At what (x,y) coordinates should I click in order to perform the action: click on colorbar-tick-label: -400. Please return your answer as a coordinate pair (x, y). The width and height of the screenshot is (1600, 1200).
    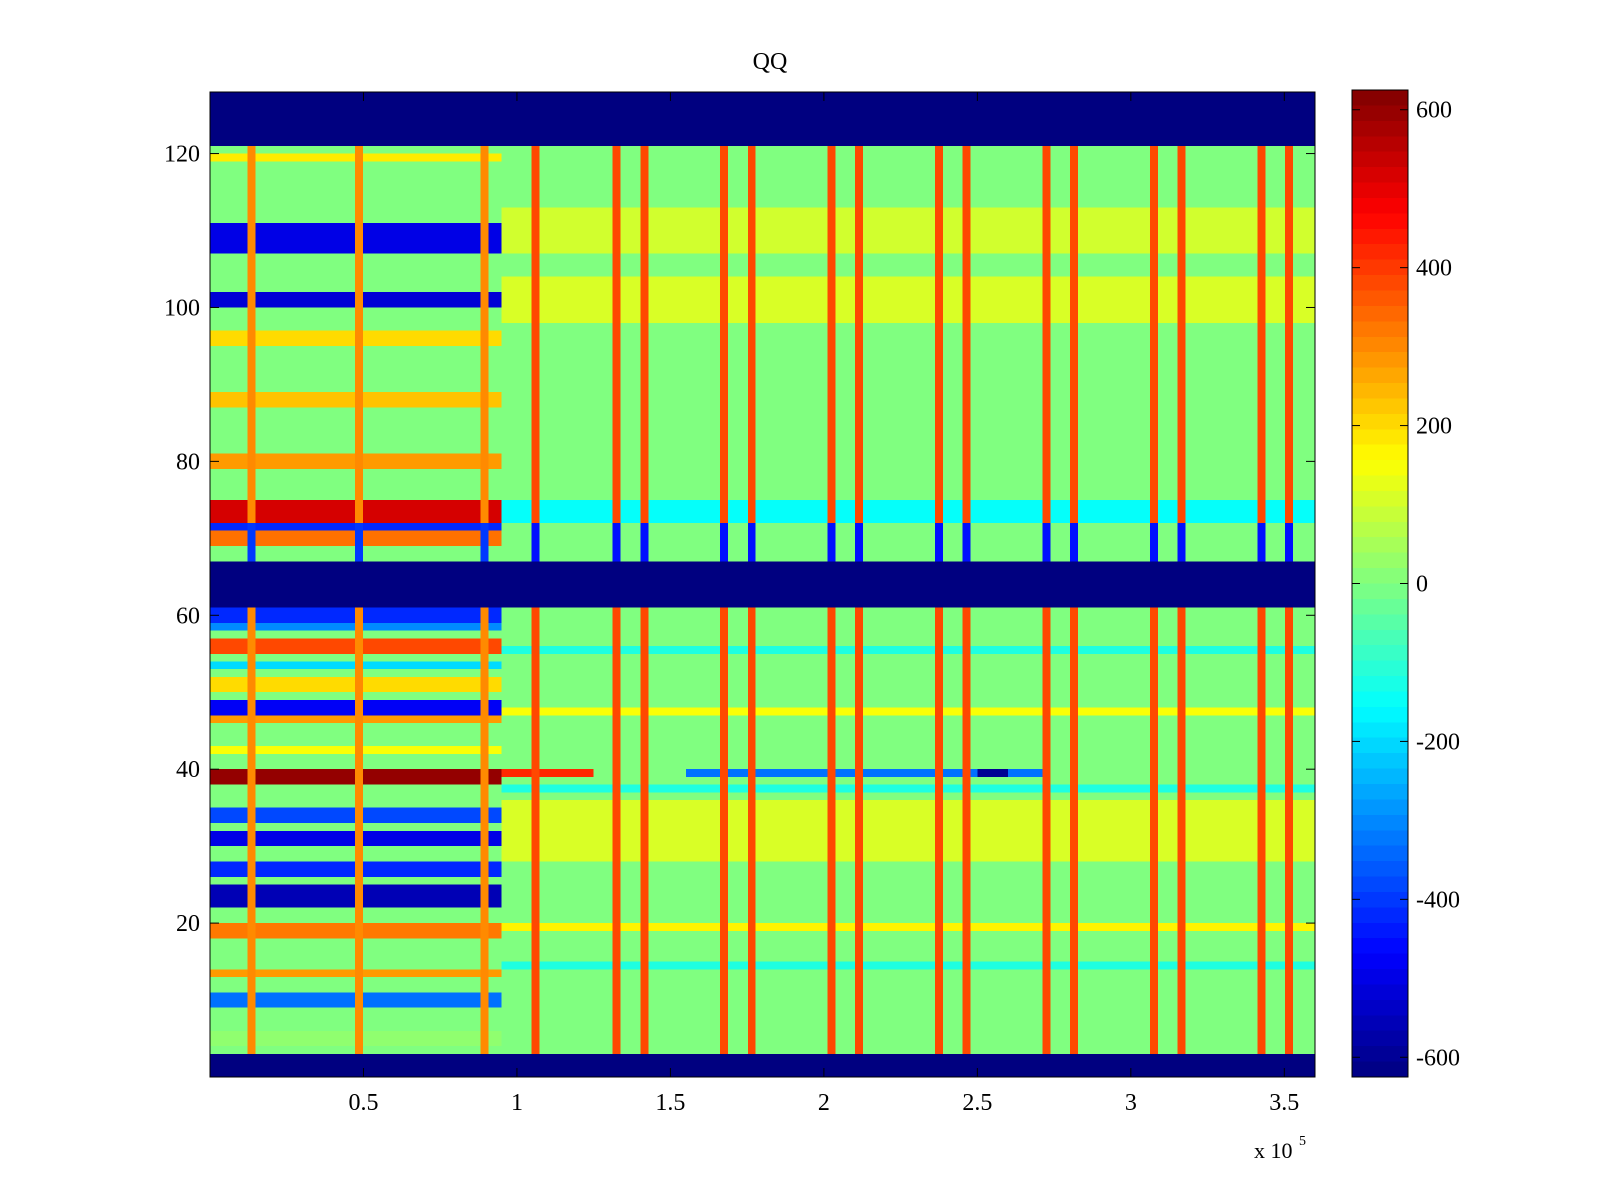
    Looking at the image, I should click on (1438, 900).